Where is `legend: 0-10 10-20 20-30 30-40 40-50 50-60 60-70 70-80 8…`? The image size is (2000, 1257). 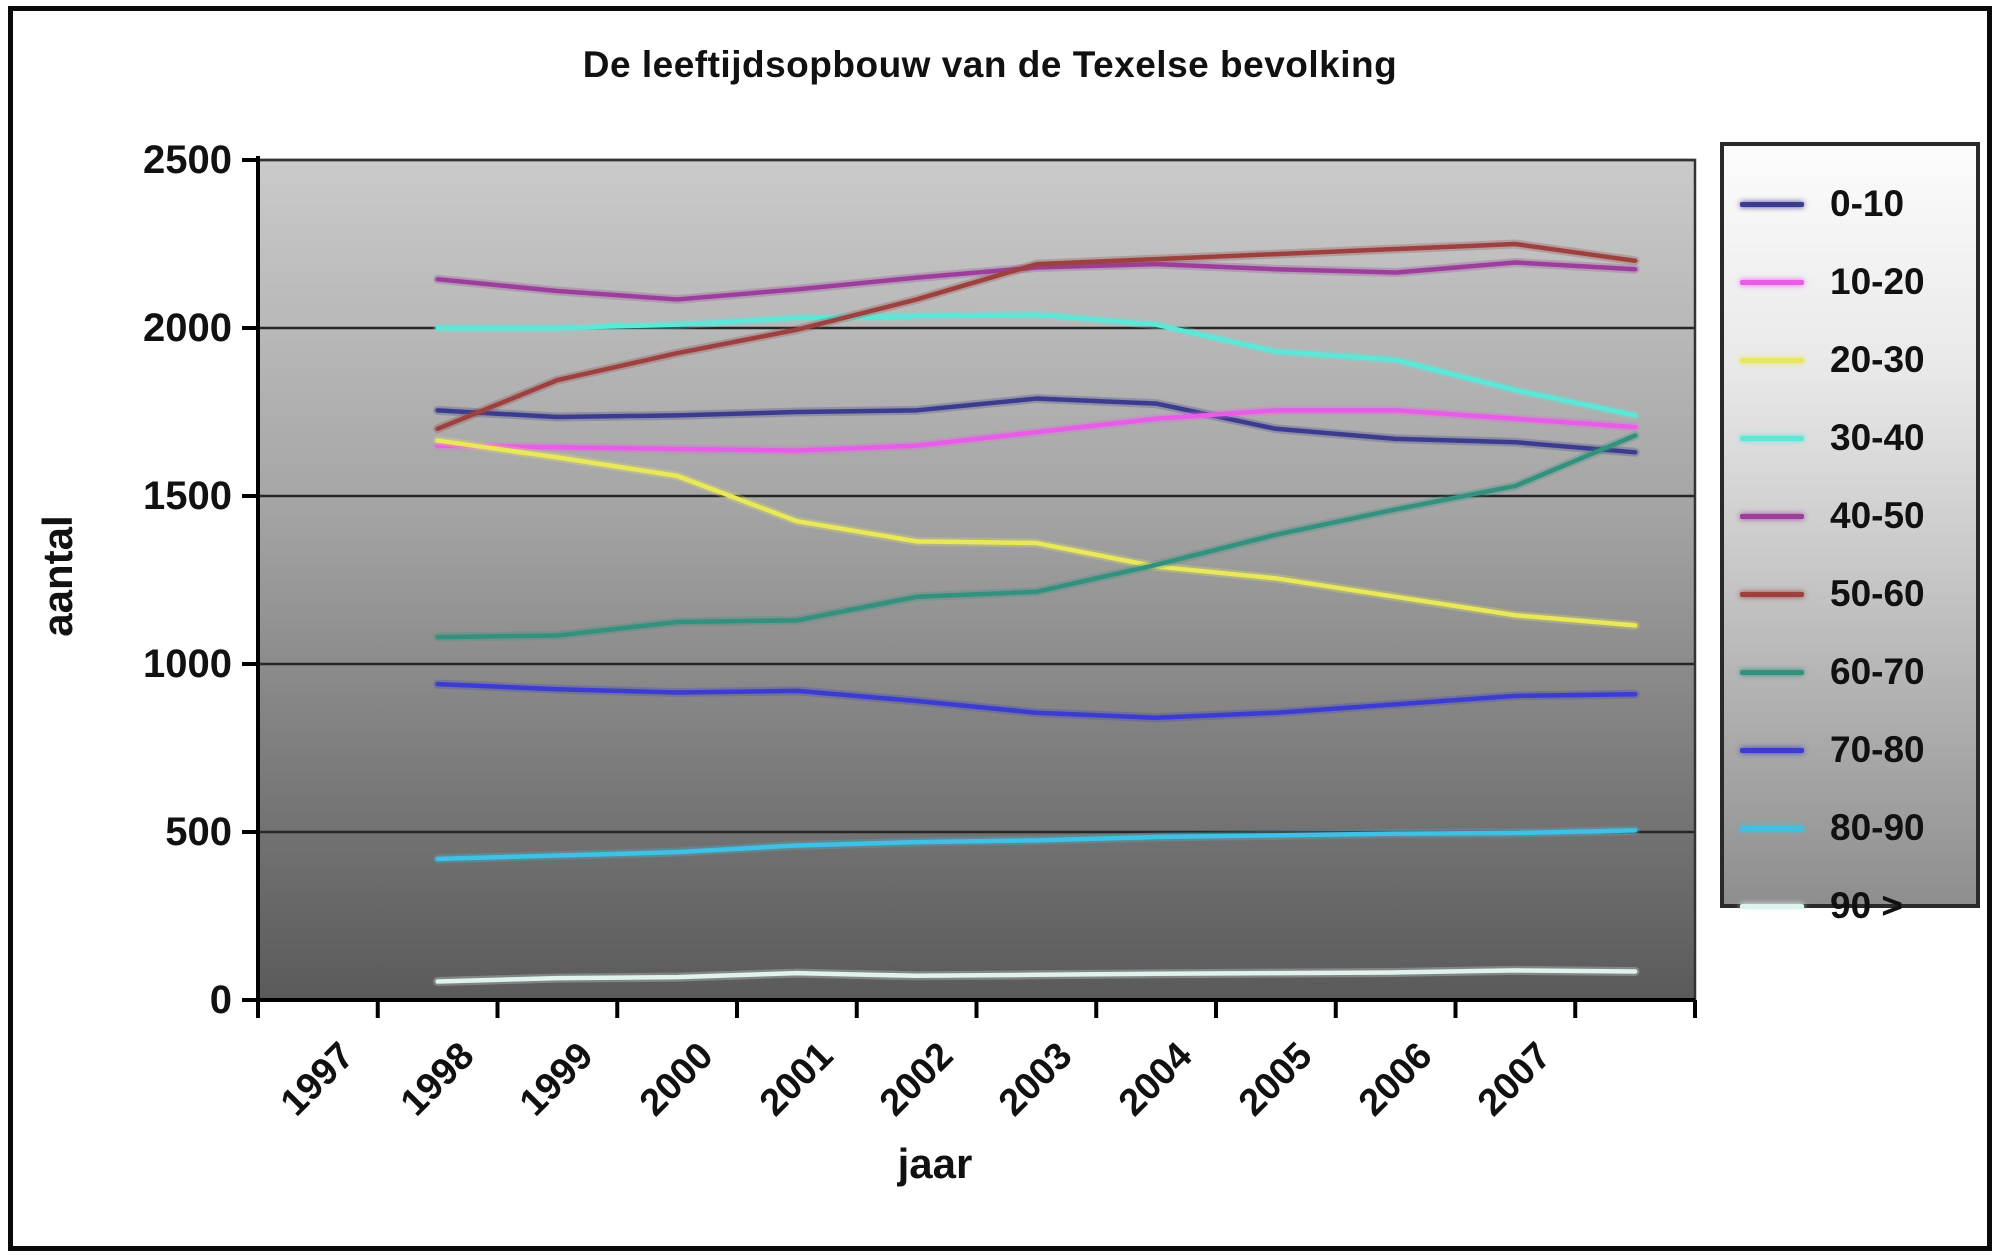
legend: 0-10 10-20 20-30 30-40 40-50 50-60 60-70 70-80 8… is located at coordinates (1850, 534).